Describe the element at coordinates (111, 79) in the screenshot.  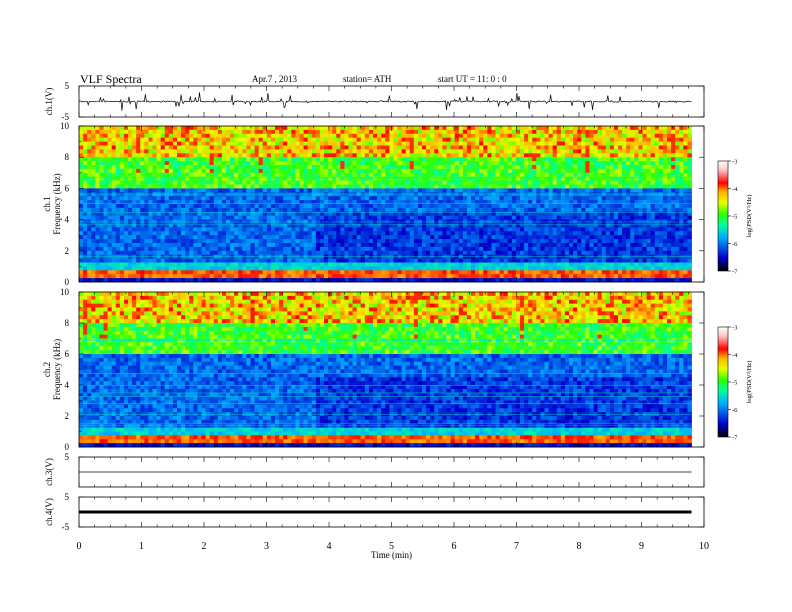
I see `chart-title: VLF Spectra` at that location.